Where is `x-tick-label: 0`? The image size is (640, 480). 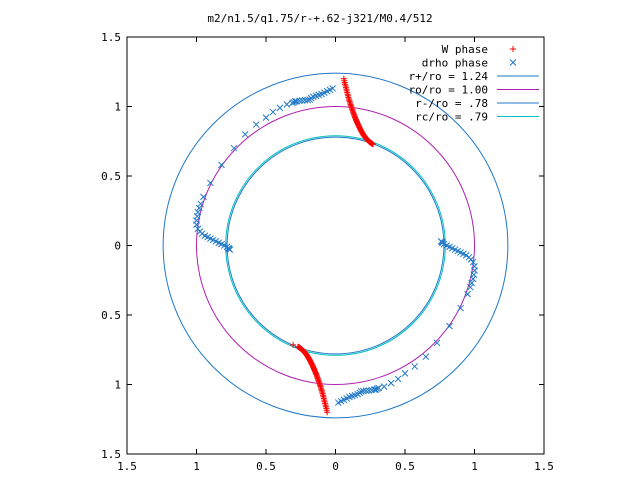 x-tick-label: 0 is located at coordinates (335, 466).